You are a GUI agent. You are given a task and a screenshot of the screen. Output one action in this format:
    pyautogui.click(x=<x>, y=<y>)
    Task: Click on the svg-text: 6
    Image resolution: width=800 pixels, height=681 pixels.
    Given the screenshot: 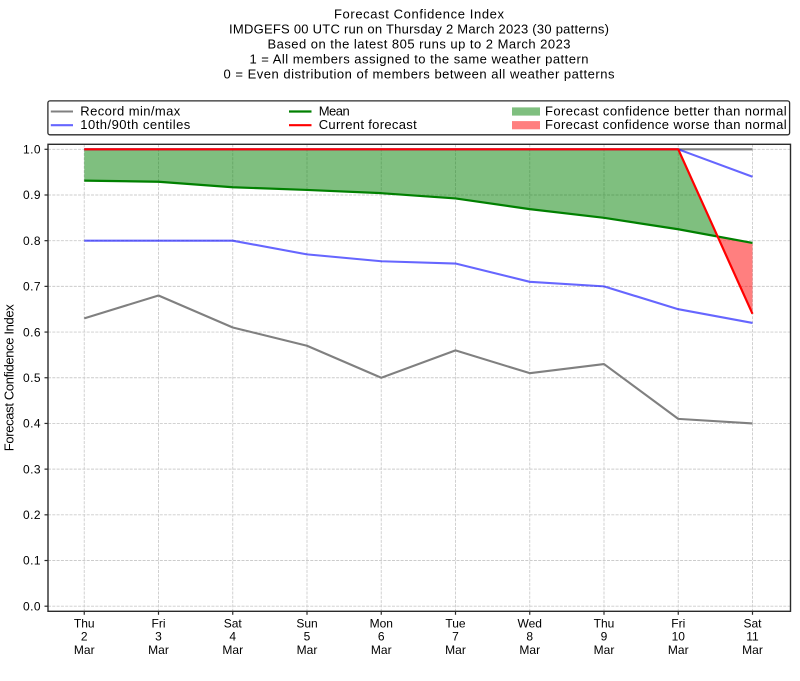 What is the action you would take?
    pyautogui.click(x=381, y=637)
    